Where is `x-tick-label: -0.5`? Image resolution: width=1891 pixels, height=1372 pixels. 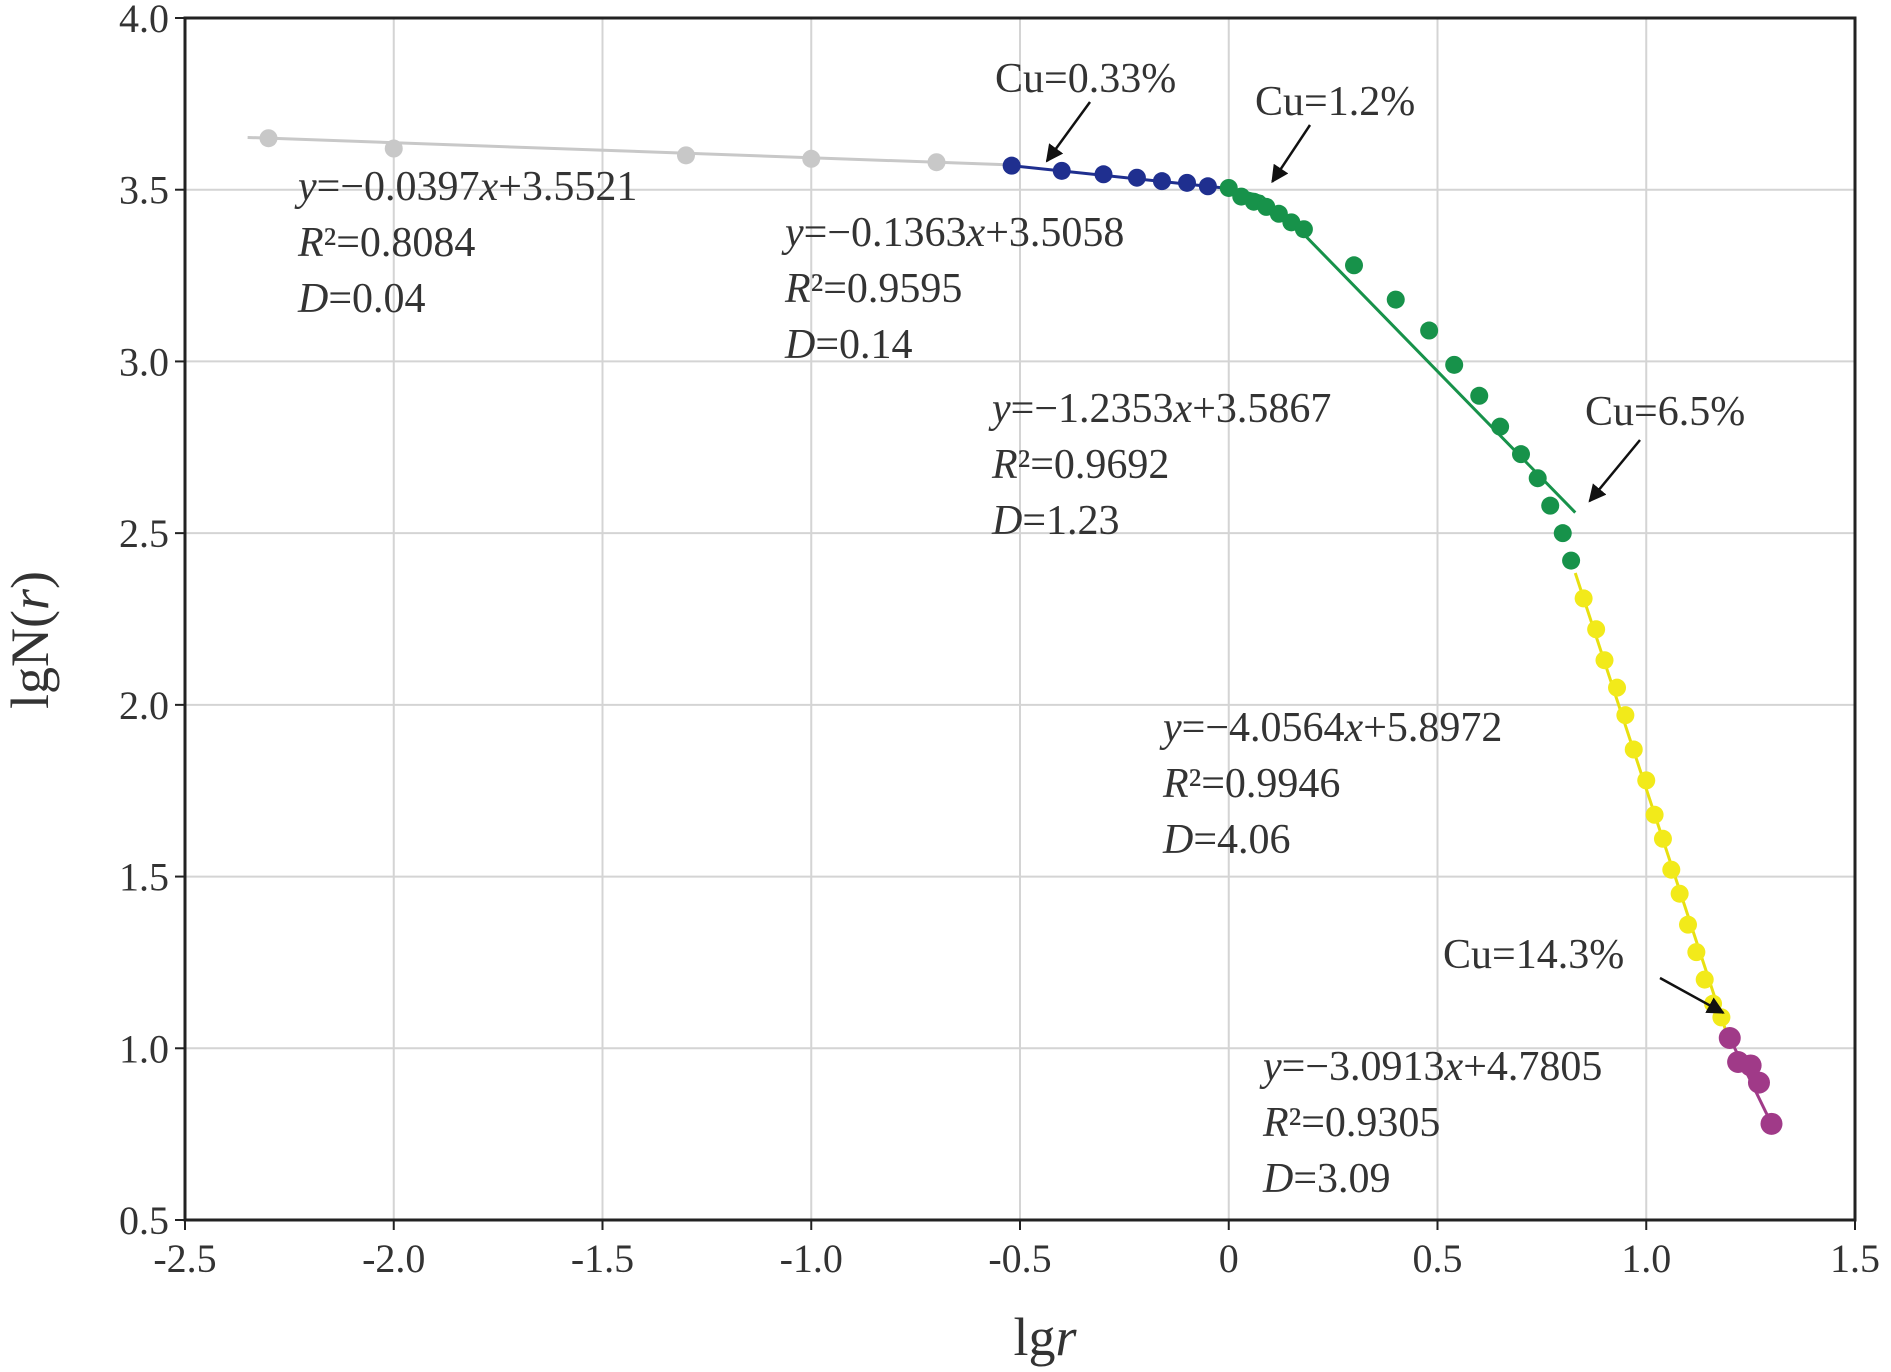 x-tick-label: -0.5 is located at coordinates (1019, 1258).